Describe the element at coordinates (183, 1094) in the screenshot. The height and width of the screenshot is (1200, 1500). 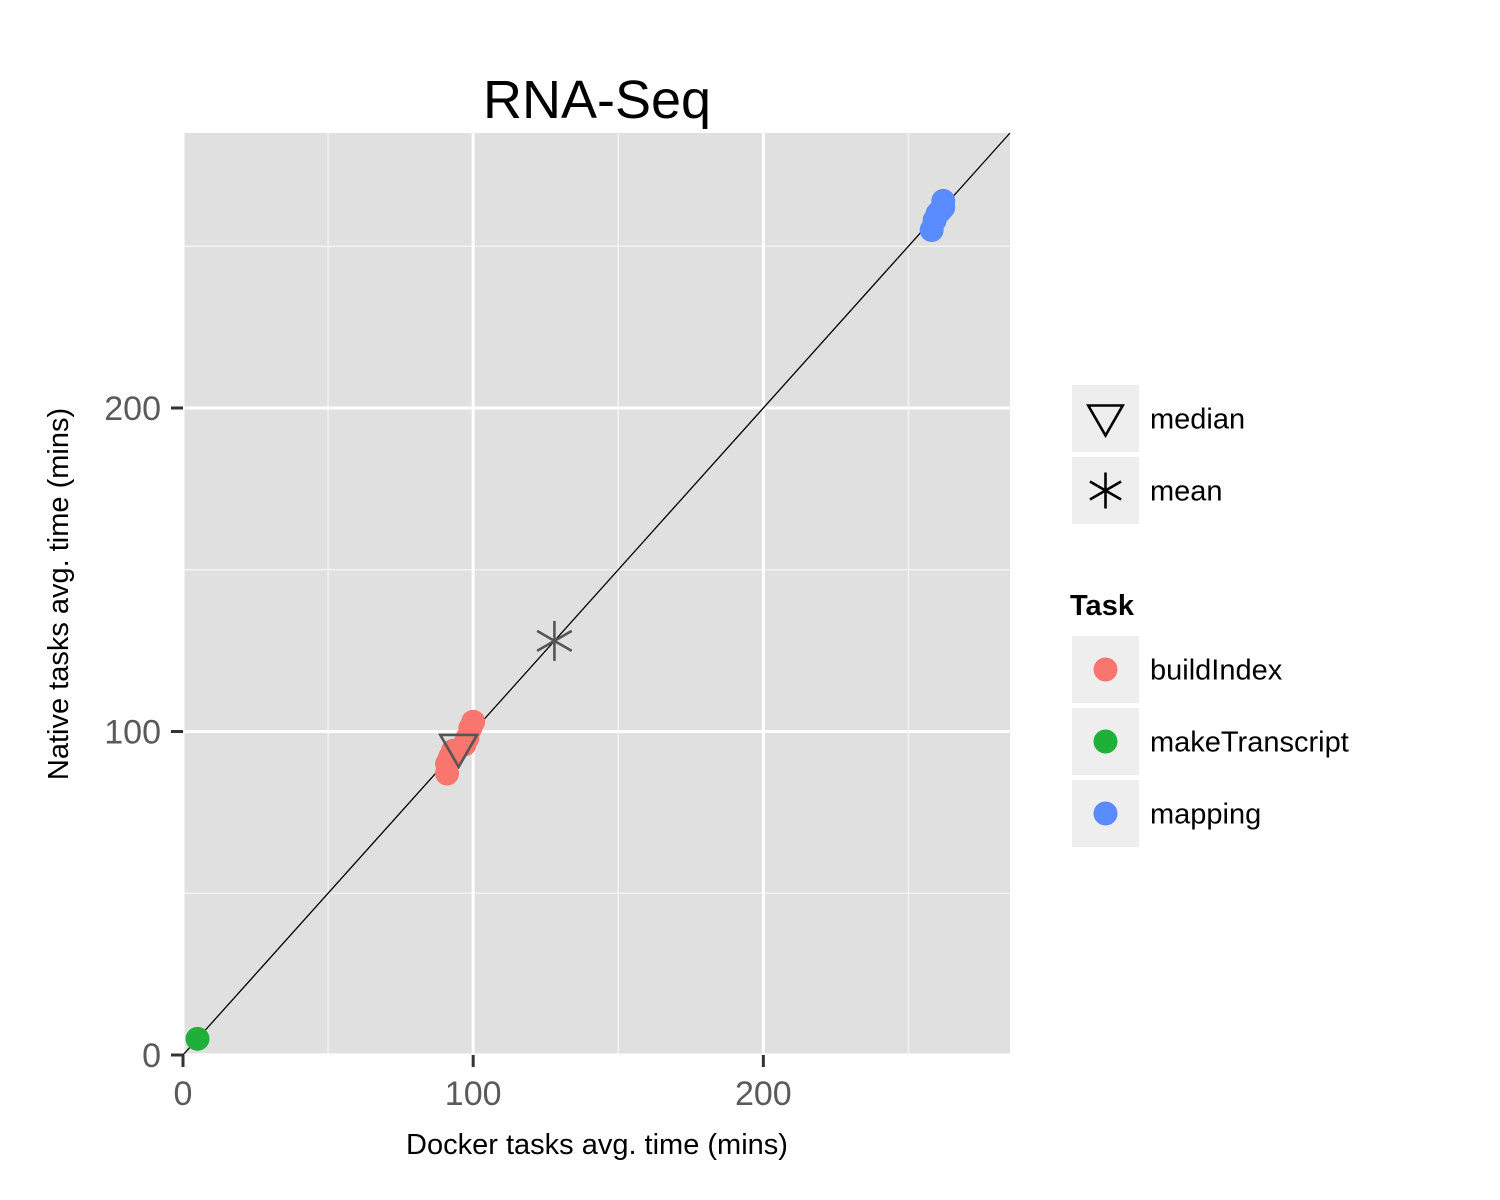
I see `x-tick-label: 0` at that location.